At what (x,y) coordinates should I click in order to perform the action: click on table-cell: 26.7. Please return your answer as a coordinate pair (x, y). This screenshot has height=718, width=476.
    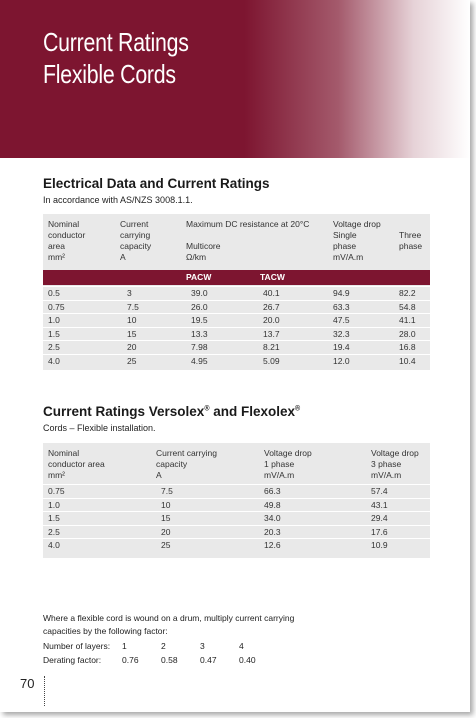
    Looking at the image, I should click on (271, 306).